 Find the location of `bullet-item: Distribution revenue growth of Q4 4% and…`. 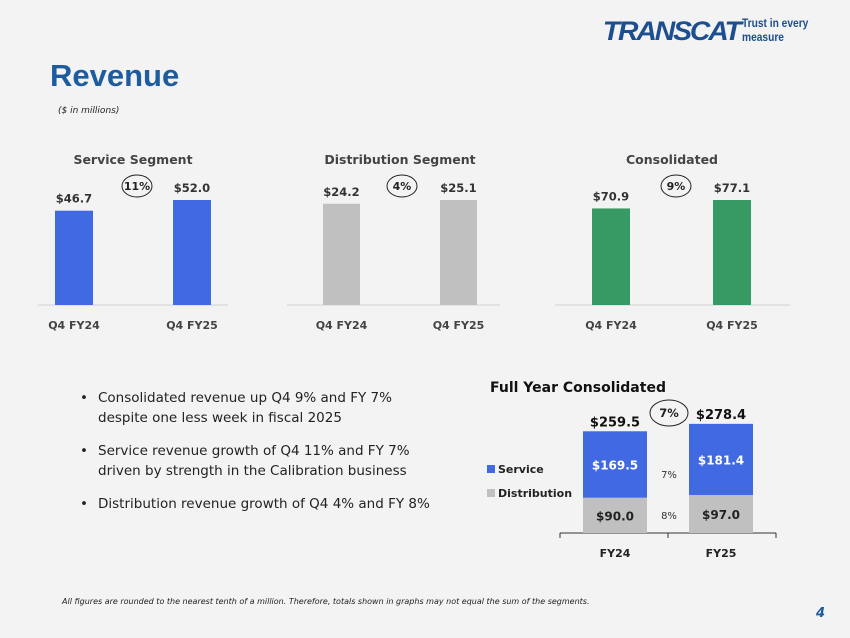

bullet-item: Distribution revenue growth of Q4 4% and… is located at coordinates (260, 504).